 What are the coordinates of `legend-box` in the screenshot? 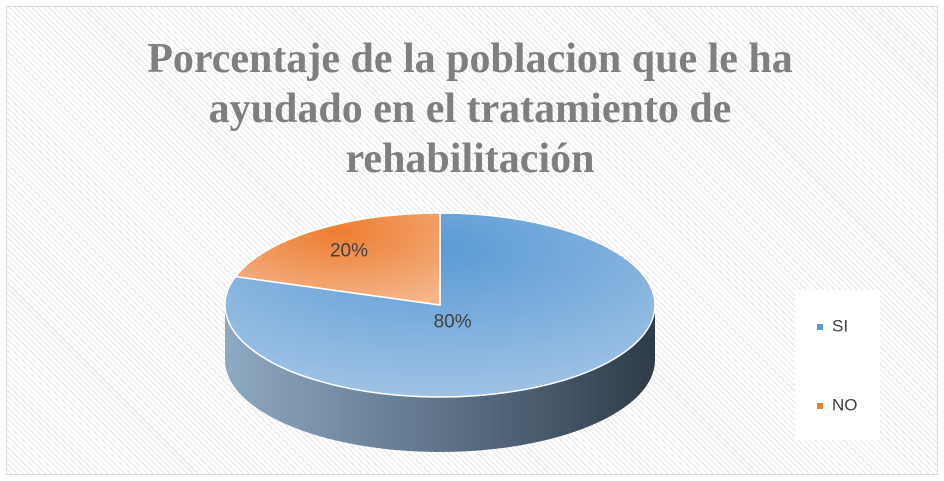 It's located at (837, 365).